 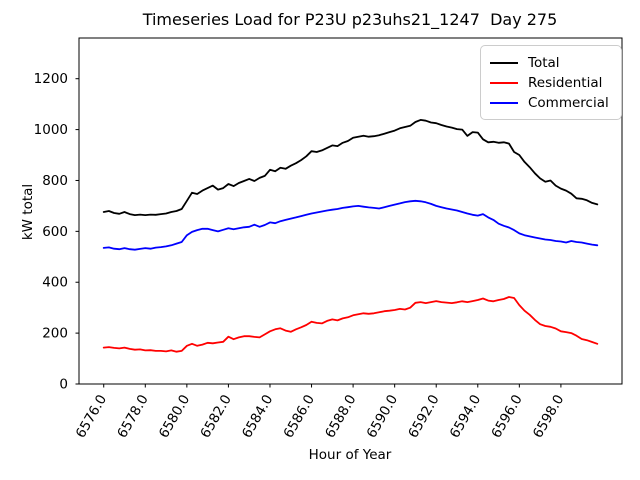 What do you see at coordinates (504, 103) in the screenshot?
I see `legend-line-commercial` at bounding box center [504, 103].